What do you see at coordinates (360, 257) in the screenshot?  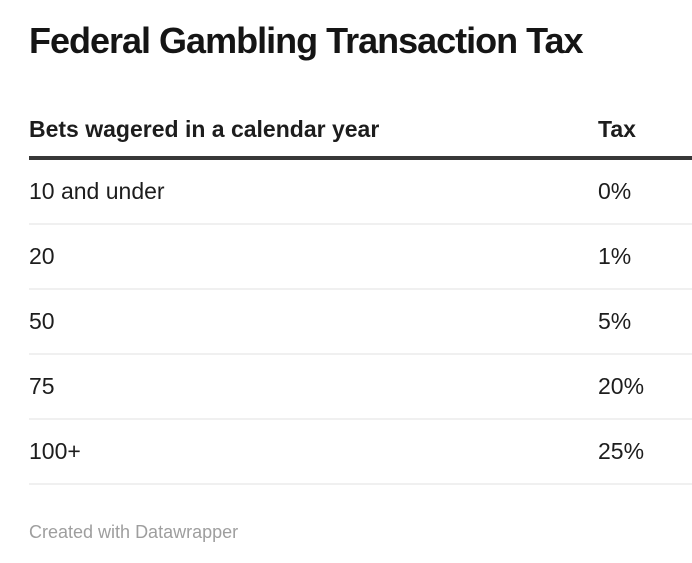 I see `table-row: 20 1%` at bounding box center [360, 257].